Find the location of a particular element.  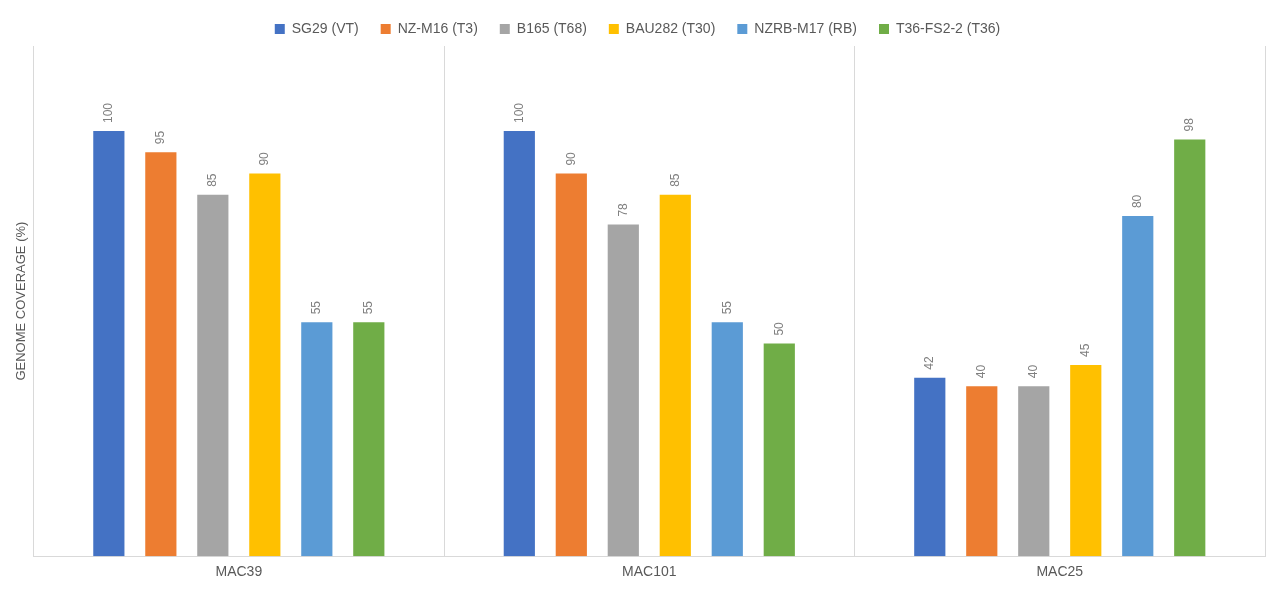

x-tick-label: MAC25 is located at coordinates (1060, 571).